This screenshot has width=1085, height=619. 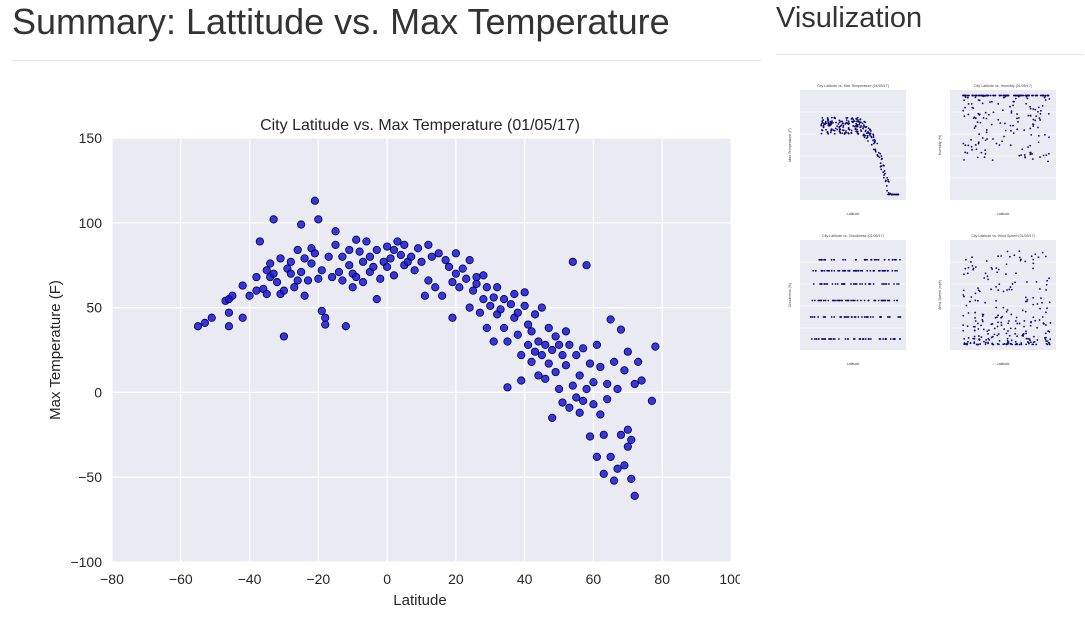 What do you see at coordinates (662, 579) in the screenshot?
I see `x-tick-label: 80` at bounding box center [662, 579].